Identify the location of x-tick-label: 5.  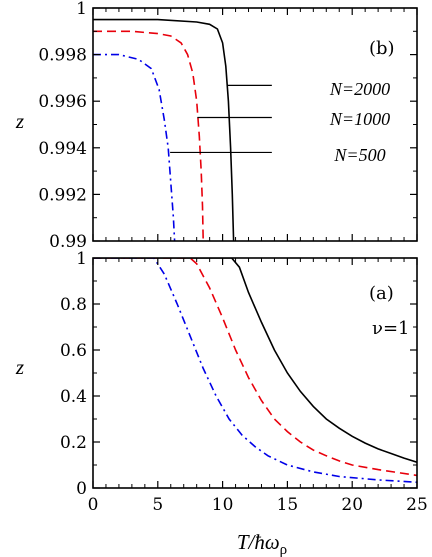
(157, 505).